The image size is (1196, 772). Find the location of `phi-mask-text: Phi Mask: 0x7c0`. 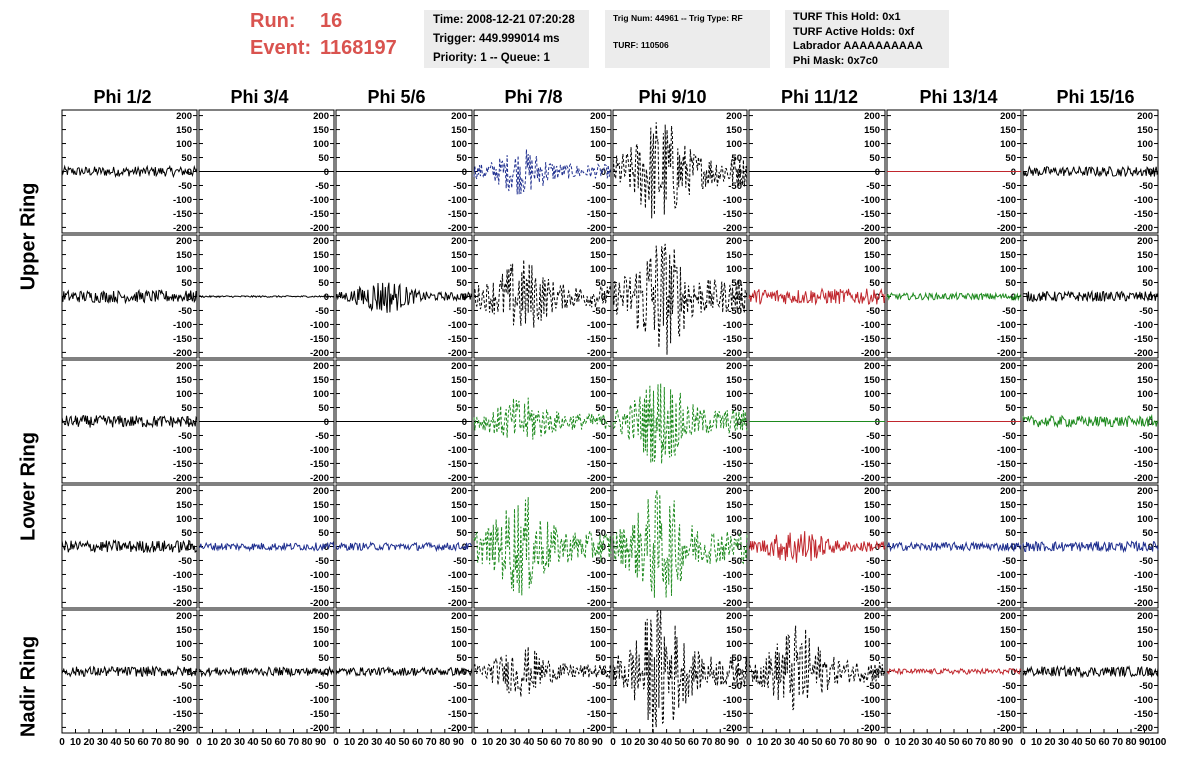

phi-mask-text: Phi Mask: 0x7c0 is located at coordinates (835, 60).